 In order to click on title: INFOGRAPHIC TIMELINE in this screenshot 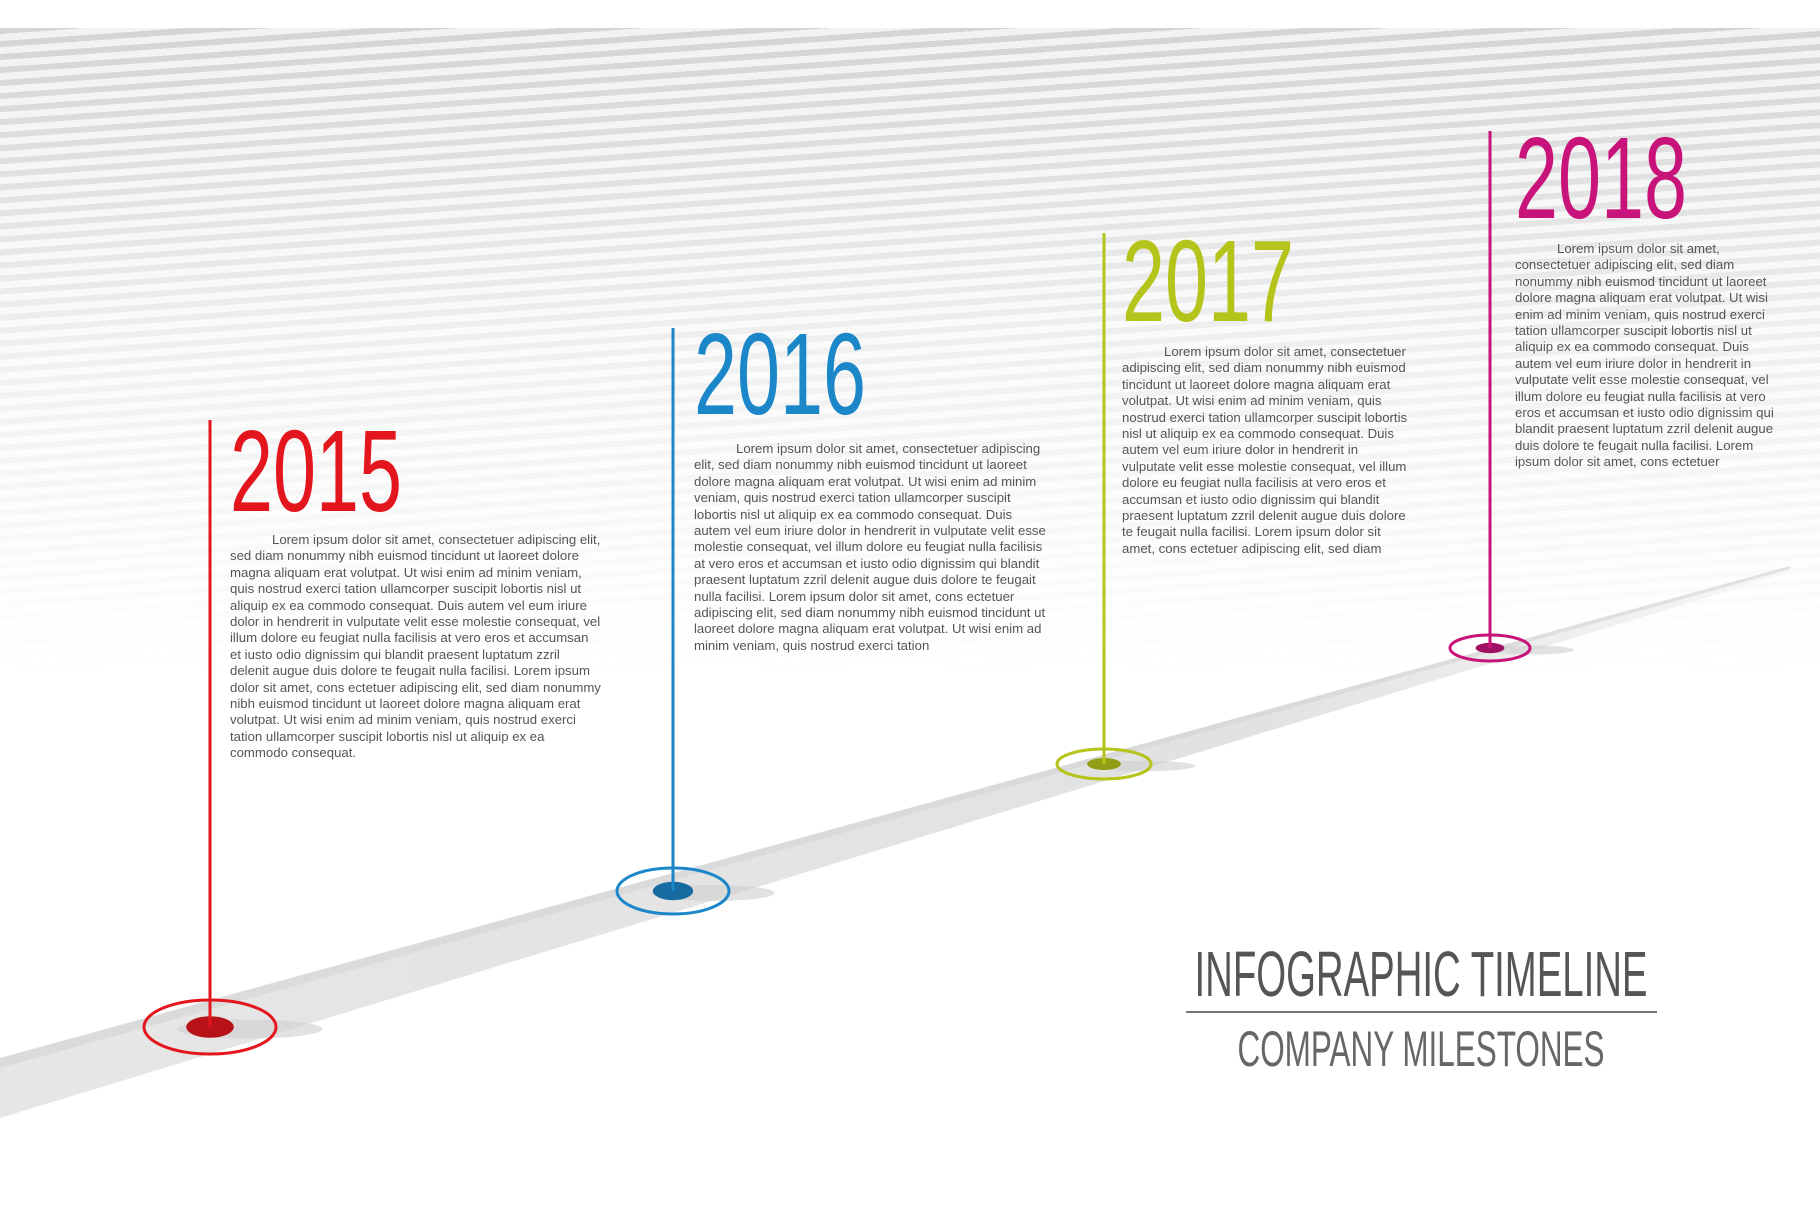, I will do `click(1421, 974)`.